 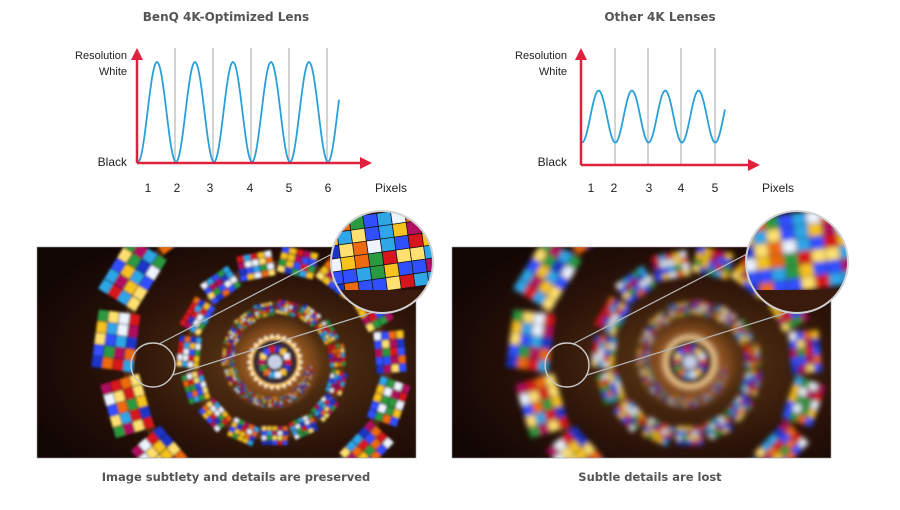 What do you see at coordinates (226, 17) in the screenshot?
I see `chart-title: BenQ 4K-Optimized Lens` at bounding box center [226, 17].